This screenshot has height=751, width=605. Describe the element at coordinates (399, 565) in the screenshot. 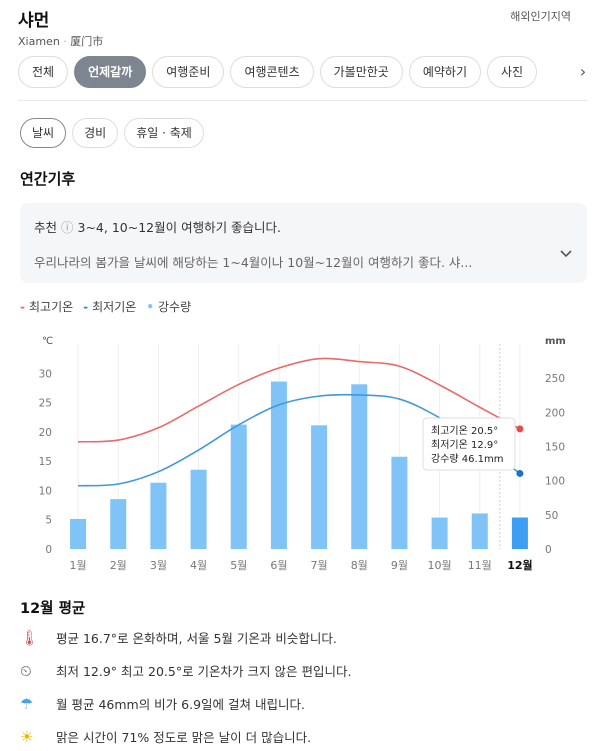

I see `x-tick-label: 9월` at that location.